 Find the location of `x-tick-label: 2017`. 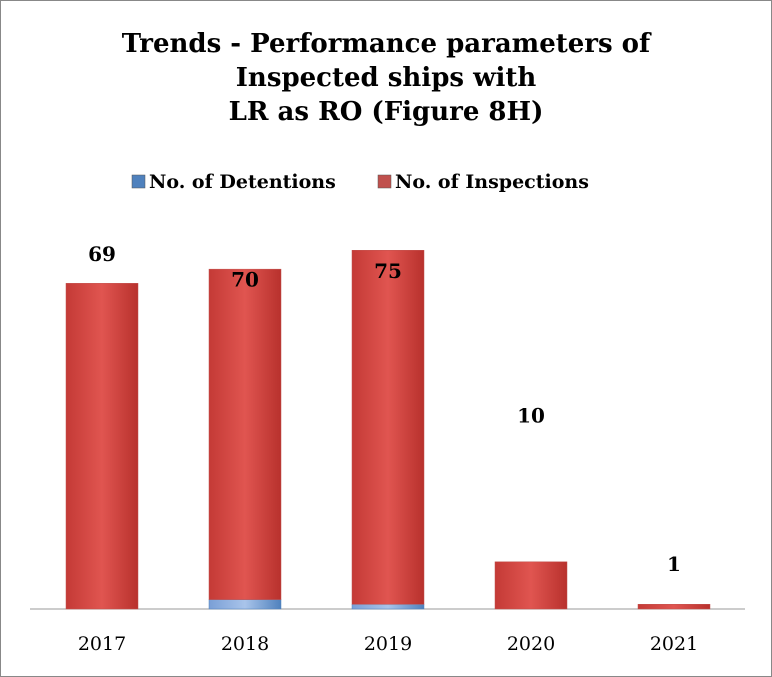

x-tick-label: 2017 is located at coordinates (102, 644).